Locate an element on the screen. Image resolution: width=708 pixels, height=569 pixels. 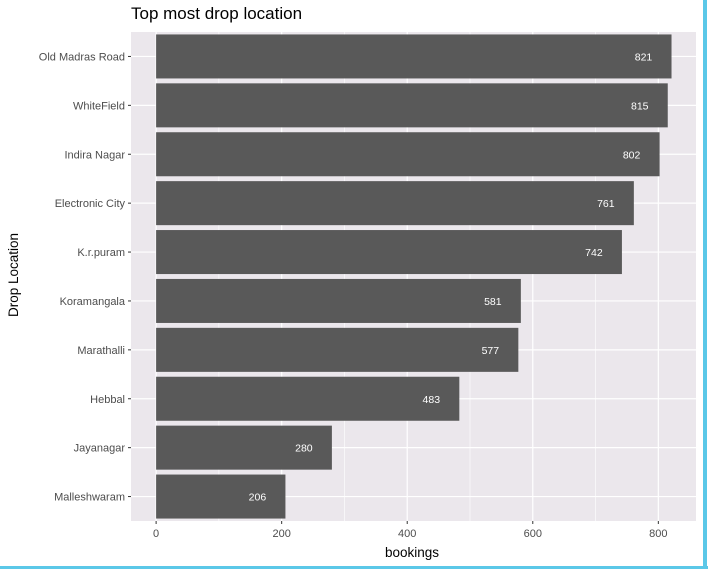
y-tick-label: Old Madras Road is located at coordinates (82, 57).